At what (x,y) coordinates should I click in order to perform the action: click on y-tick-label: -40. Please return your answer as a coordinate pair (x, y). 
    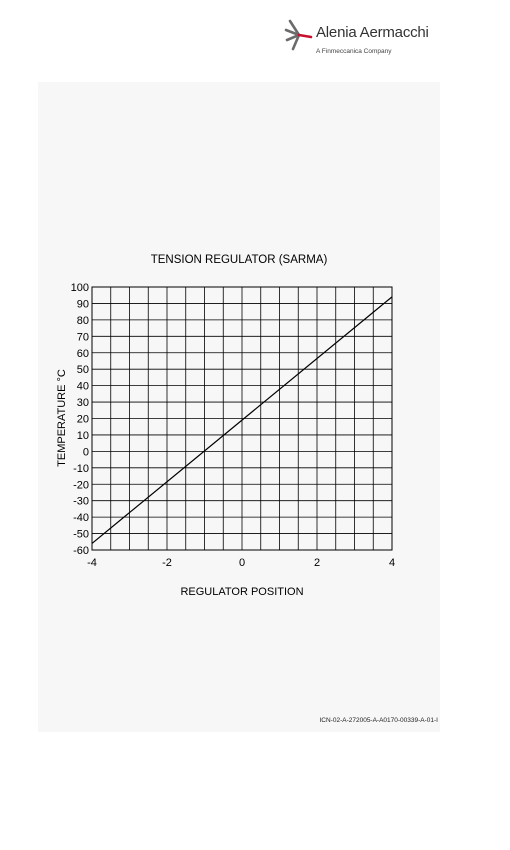
    Looking at the image, I should click on (81, 518).